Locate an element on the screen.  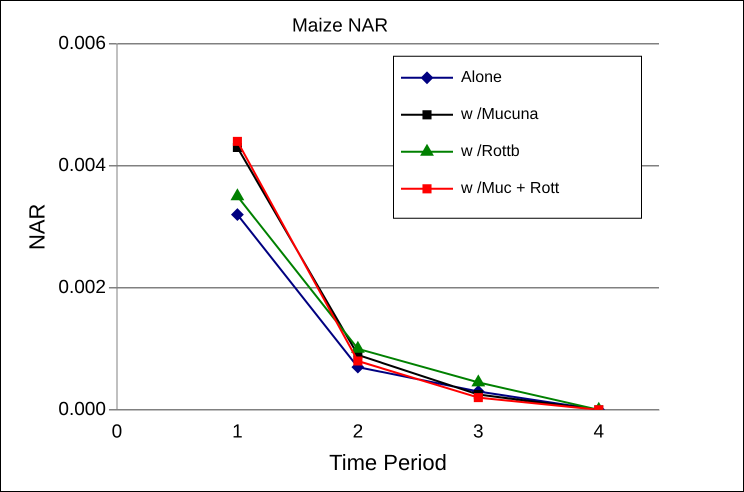
legend-label: w /Muc + Rott is located at coordinates (510, 189).